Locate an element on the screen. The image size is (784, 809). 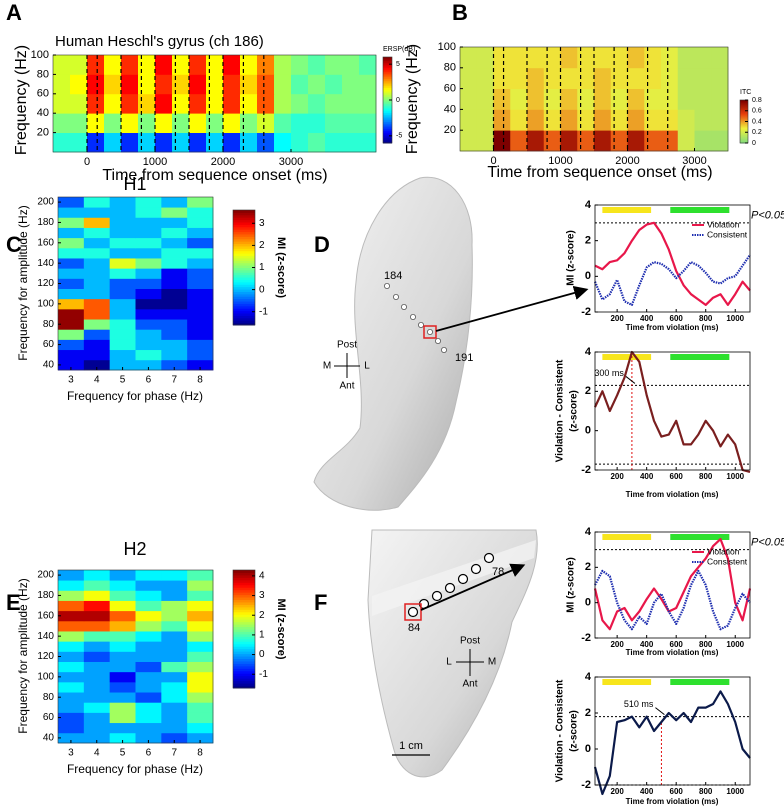
panel-label: C is located at coordinates (14, 244).